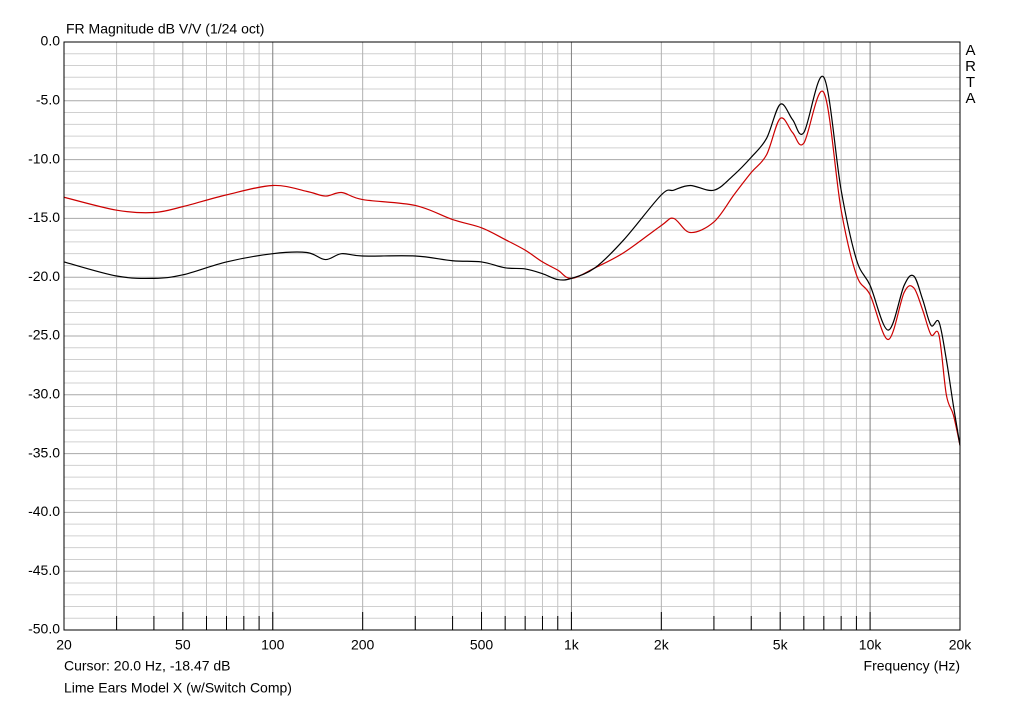 This screenshot has width=1024, height=701. Describe the element at coordinates (165, 29) in the screenshot. I see `chart-title: FR Magnitude dB V/V (1/24 oct)` at that location.